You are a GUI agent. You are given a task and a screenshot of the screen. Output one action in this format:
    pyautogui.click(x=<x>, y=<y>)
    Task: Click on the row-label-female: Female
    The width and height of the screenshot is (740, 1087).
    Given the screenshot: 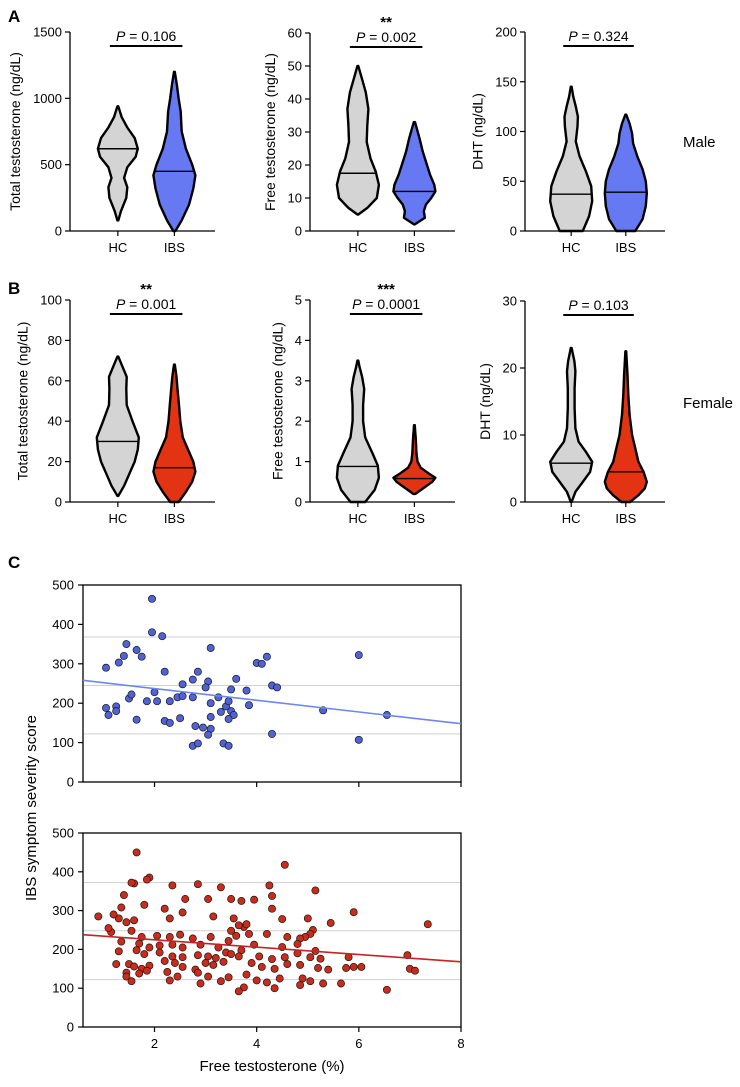 What is the action you would take?
    pyautogui.click(x=708, y=403)
    